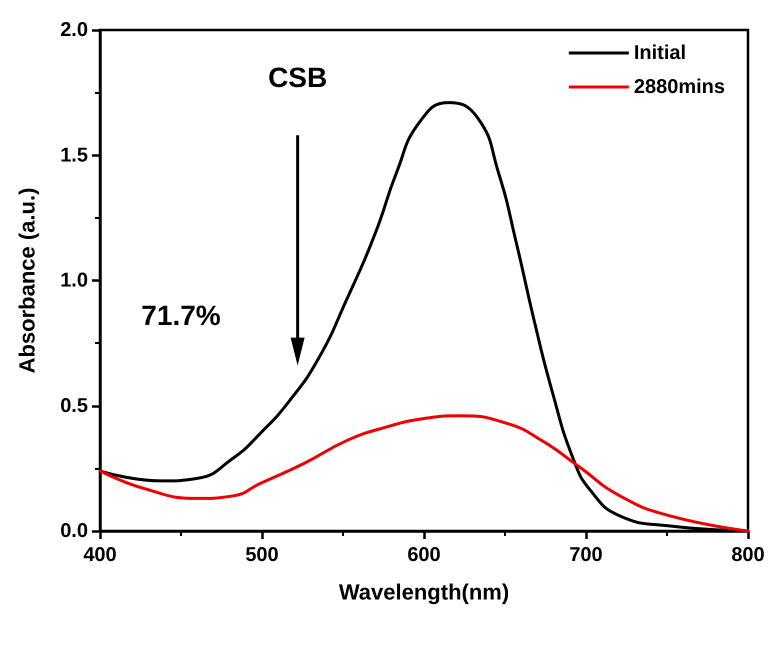  I want to click on x-tick-label: 600, so click(424, 555).